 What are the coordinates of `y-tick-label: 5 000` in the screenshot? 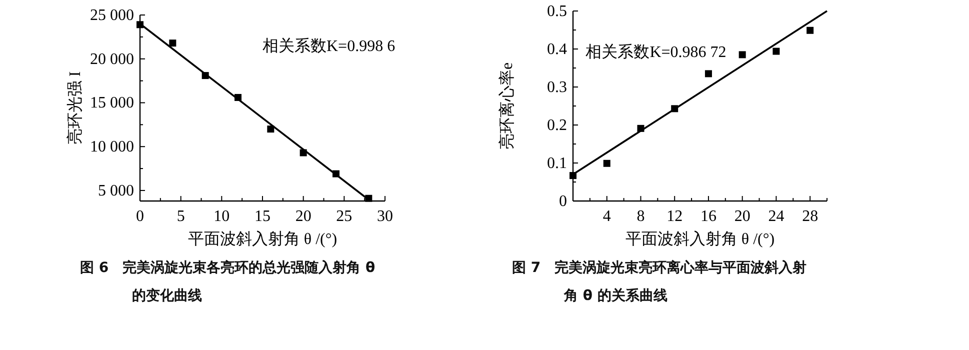 It's located at (116, 191).